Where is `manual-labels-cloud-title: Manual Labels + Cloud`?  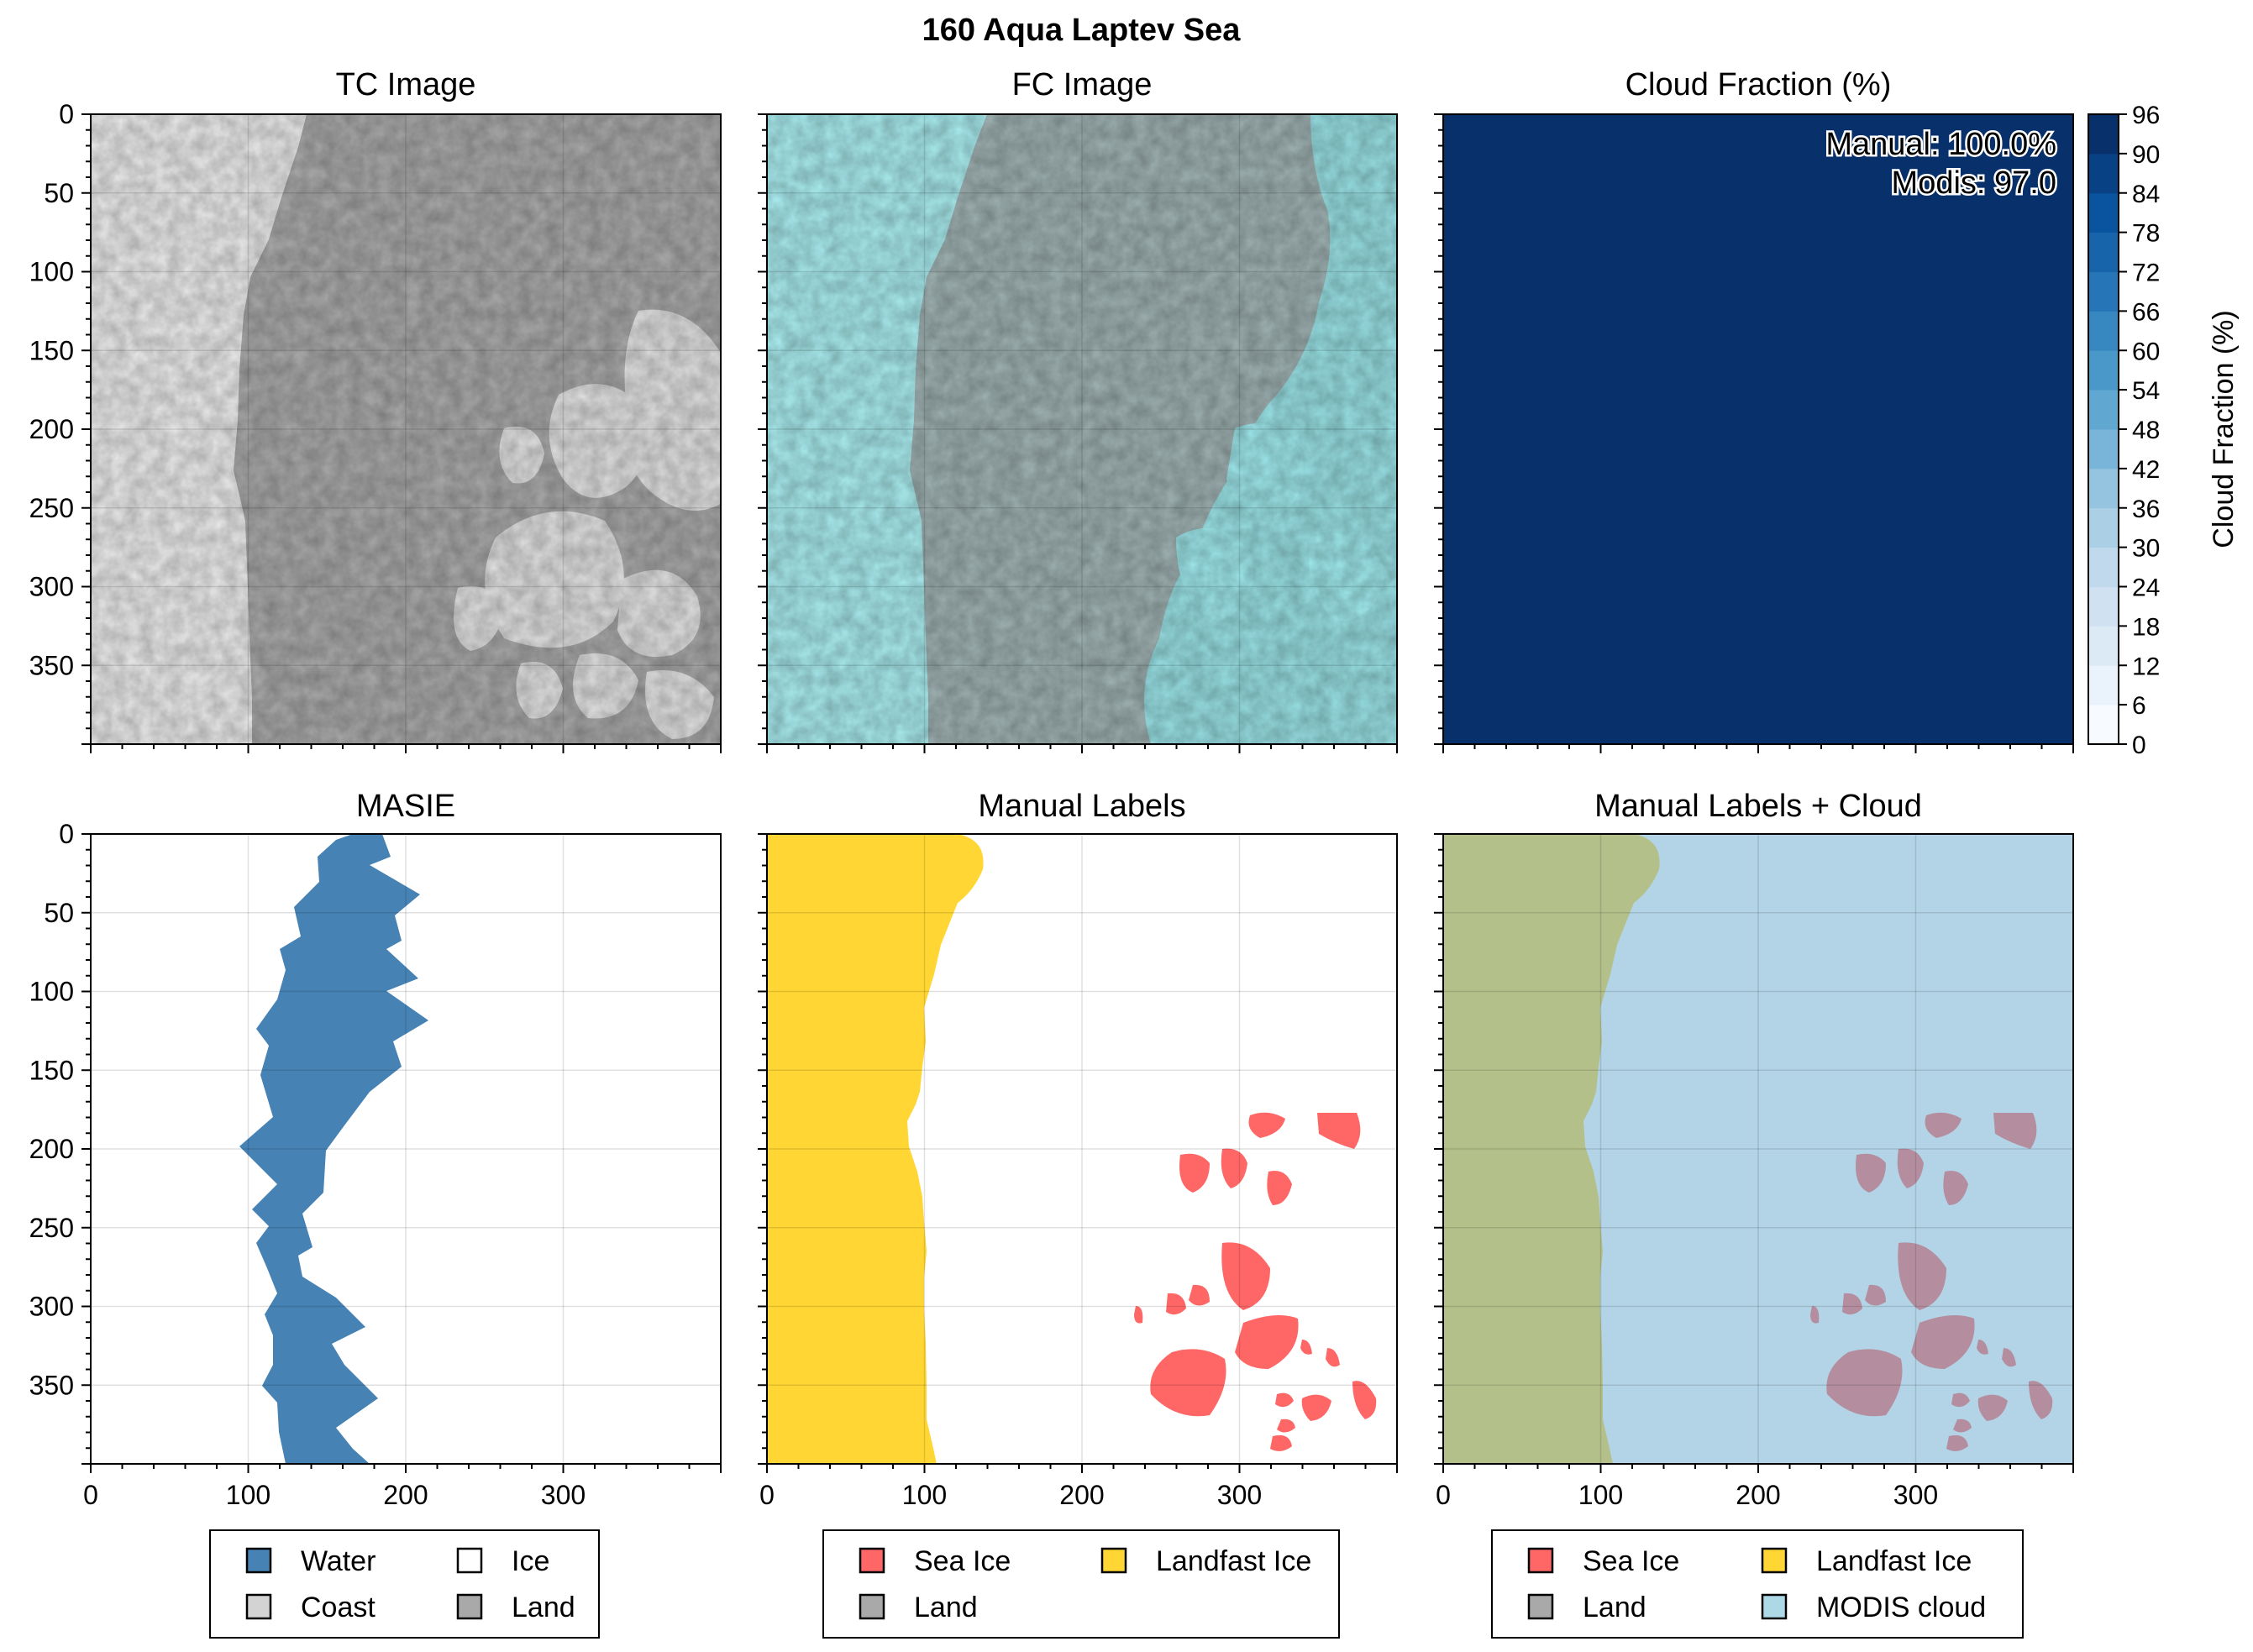
manual-labels-cloud-title: Manual Labels + Cloud is located at coordinates (1758, 806).